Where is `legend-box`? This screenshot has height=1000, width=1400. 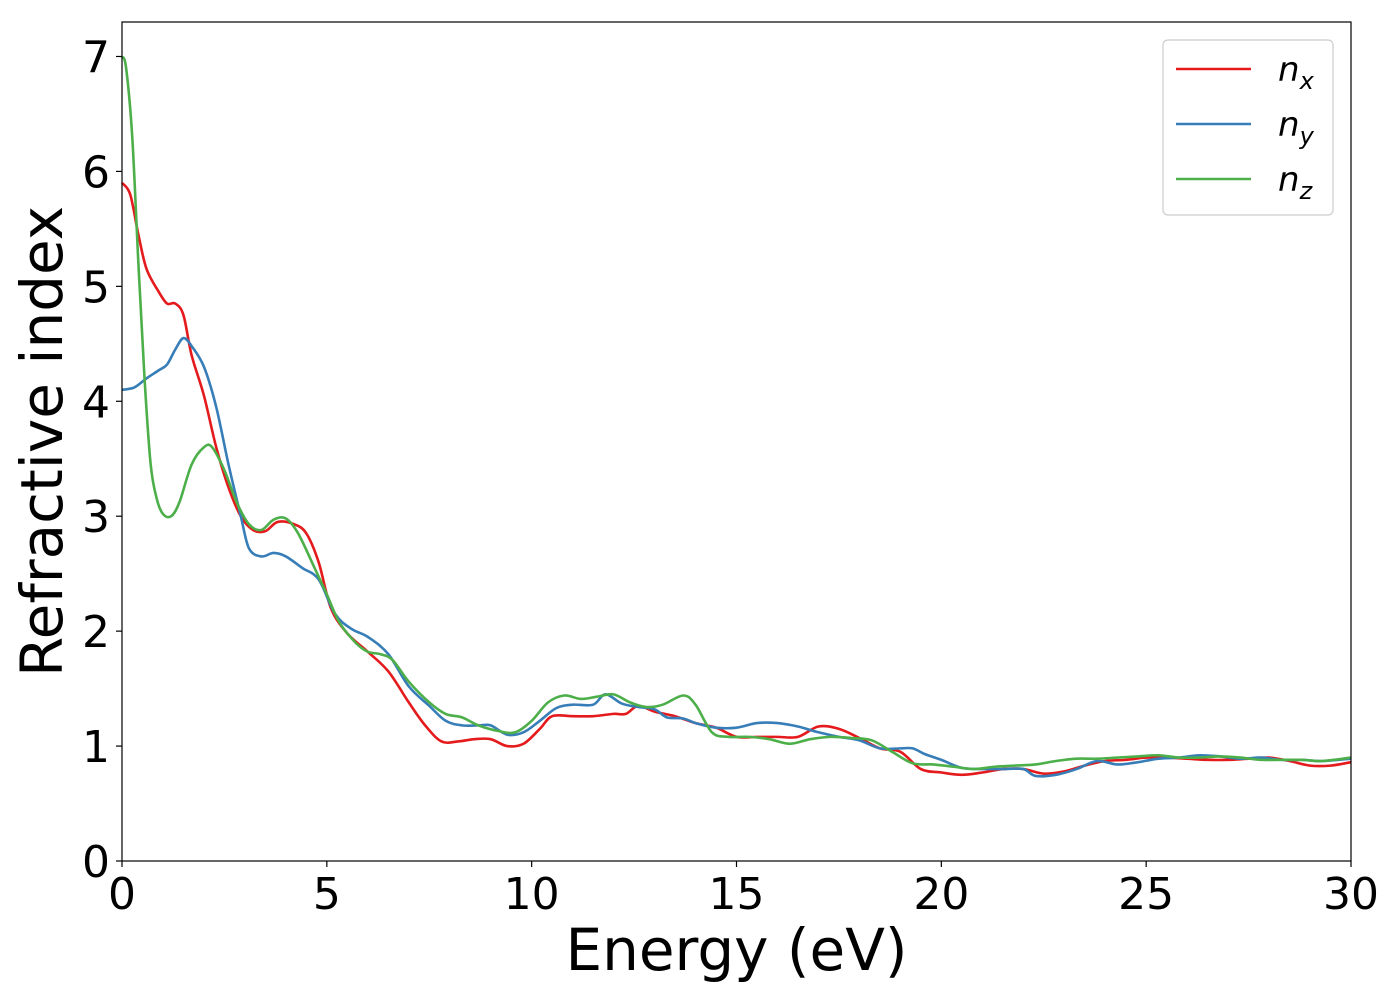
legend-box is located at coordinates (1248, 127).